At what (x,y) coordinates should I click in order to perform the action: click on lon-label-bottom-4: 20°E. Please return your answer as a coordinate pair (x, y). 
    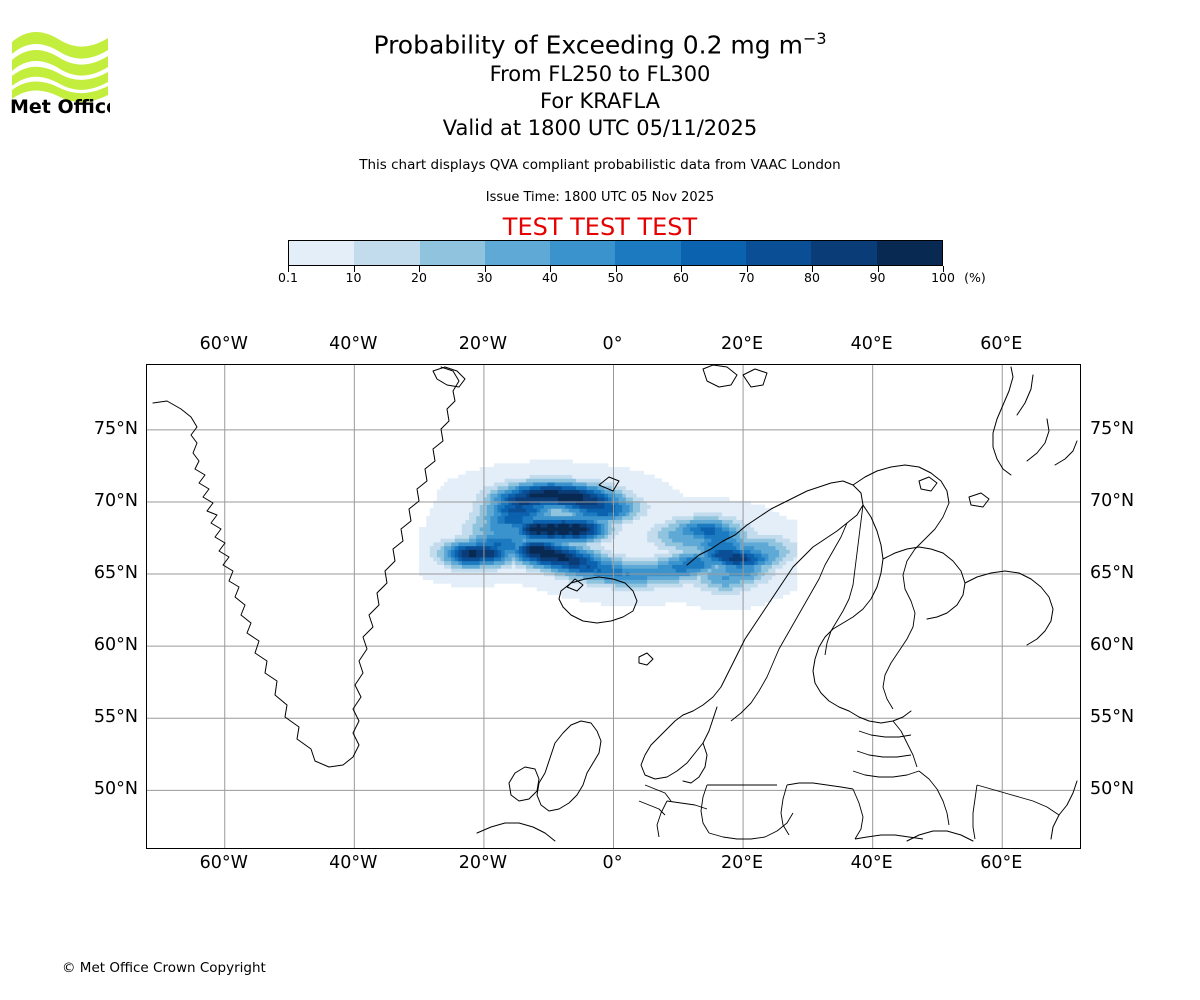
    Looking at the image, I should click on (742, 863).